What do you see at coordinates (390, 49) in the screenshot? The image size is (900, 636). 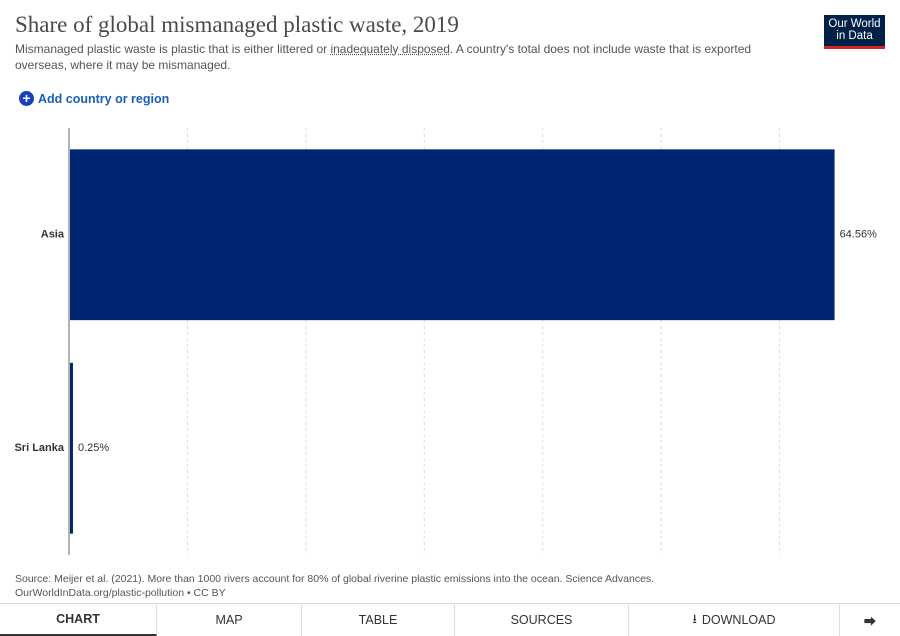 I see `subtitle-link: inadequately disposed` at bounding box center [390, 49].